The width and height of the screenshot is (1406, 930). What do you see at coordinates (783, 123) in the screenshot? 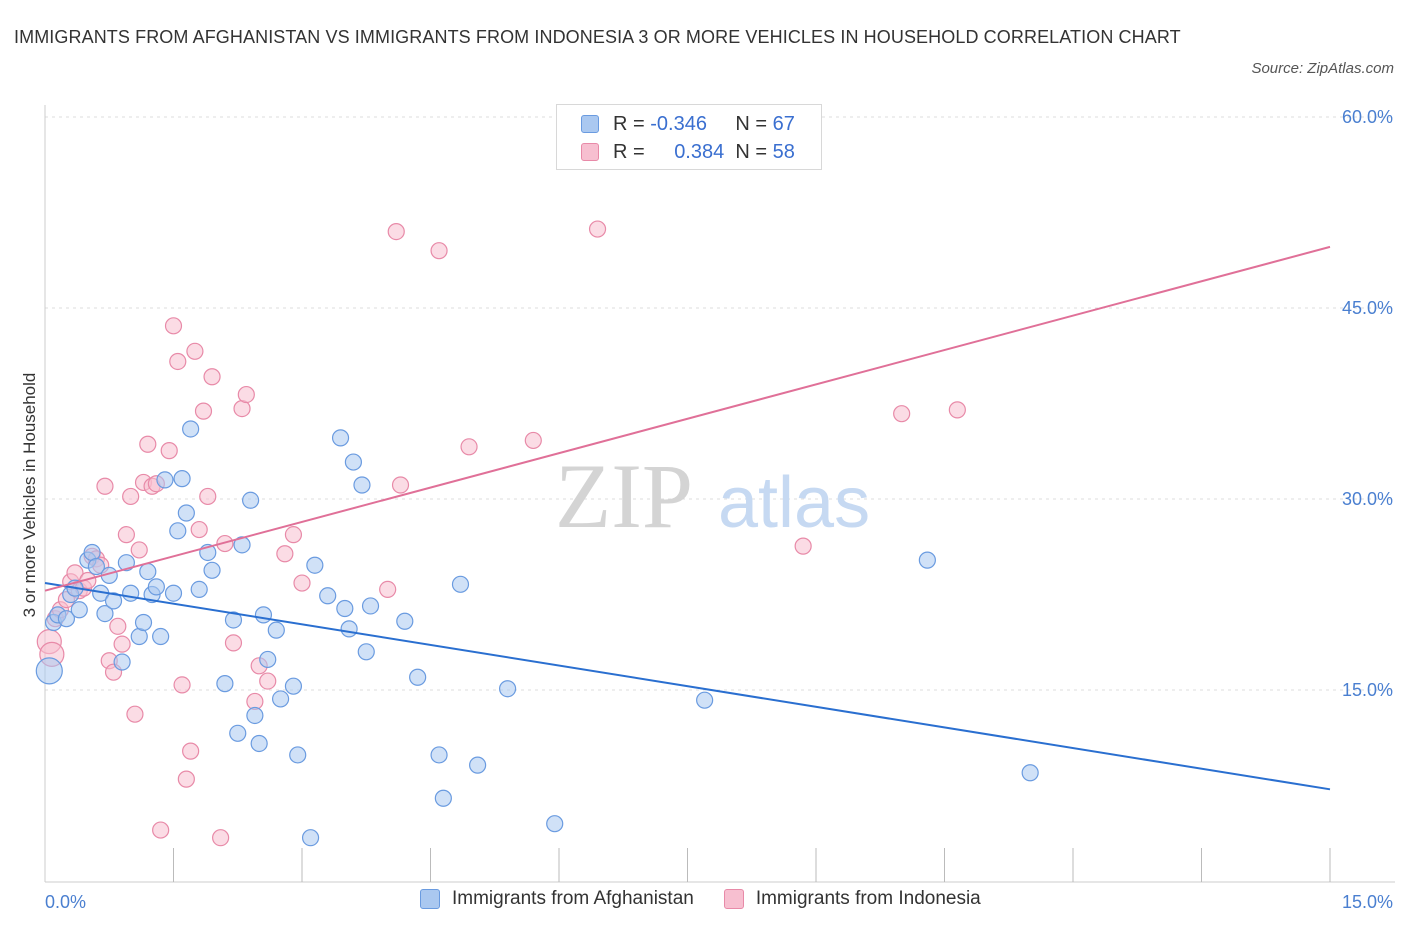
I see `n-value: 67` at bounding box center [783, 123].